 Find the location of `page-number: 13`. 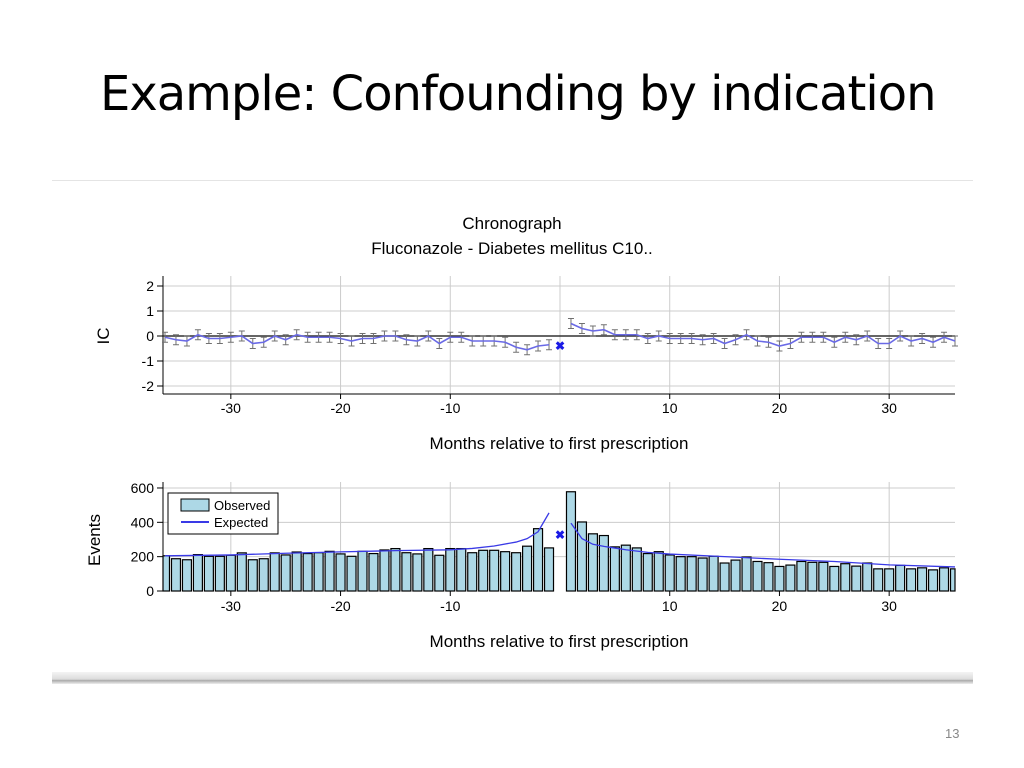

page-number: 13 is located at coordinates (952, 733).